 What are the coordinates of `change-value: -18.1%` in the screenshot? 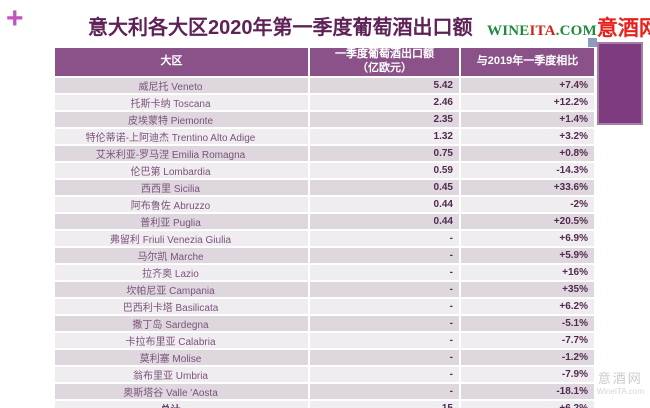 It's located at (572, 391).